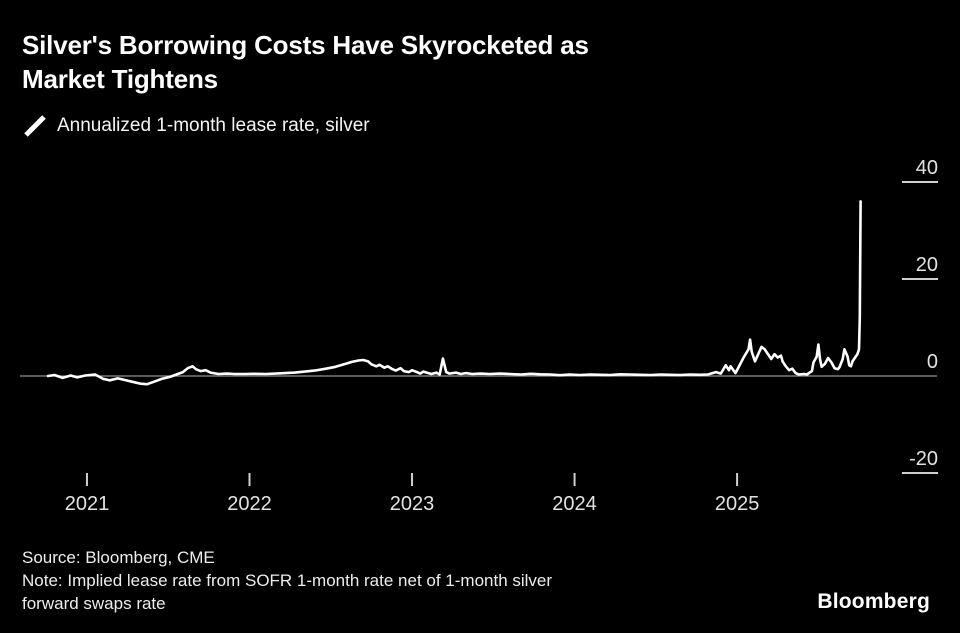 Image resolution: width=960 pixels, height=633 pixels. What do you see at coordinates (932, 362) in the screenshot?
I see `y-tick-label: 0` at bounding box center [932, 362].